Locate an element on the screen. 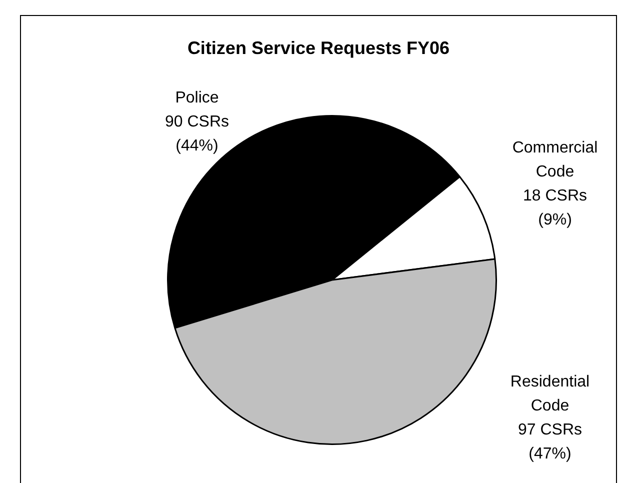  chart-title: Citizen Service Requests FY06 is located at coordinates (318, 48).